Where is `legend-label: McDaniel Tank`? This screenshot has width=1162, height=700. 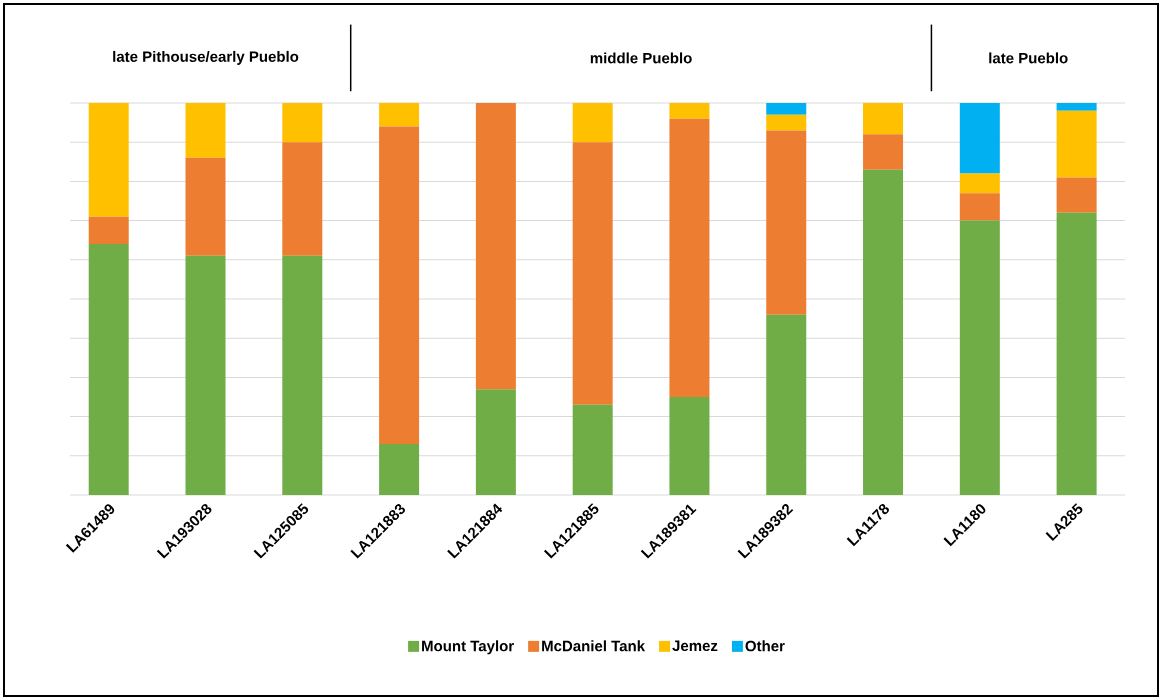 legend-label: McDaniel Tank is located at coordinates (594, 646).